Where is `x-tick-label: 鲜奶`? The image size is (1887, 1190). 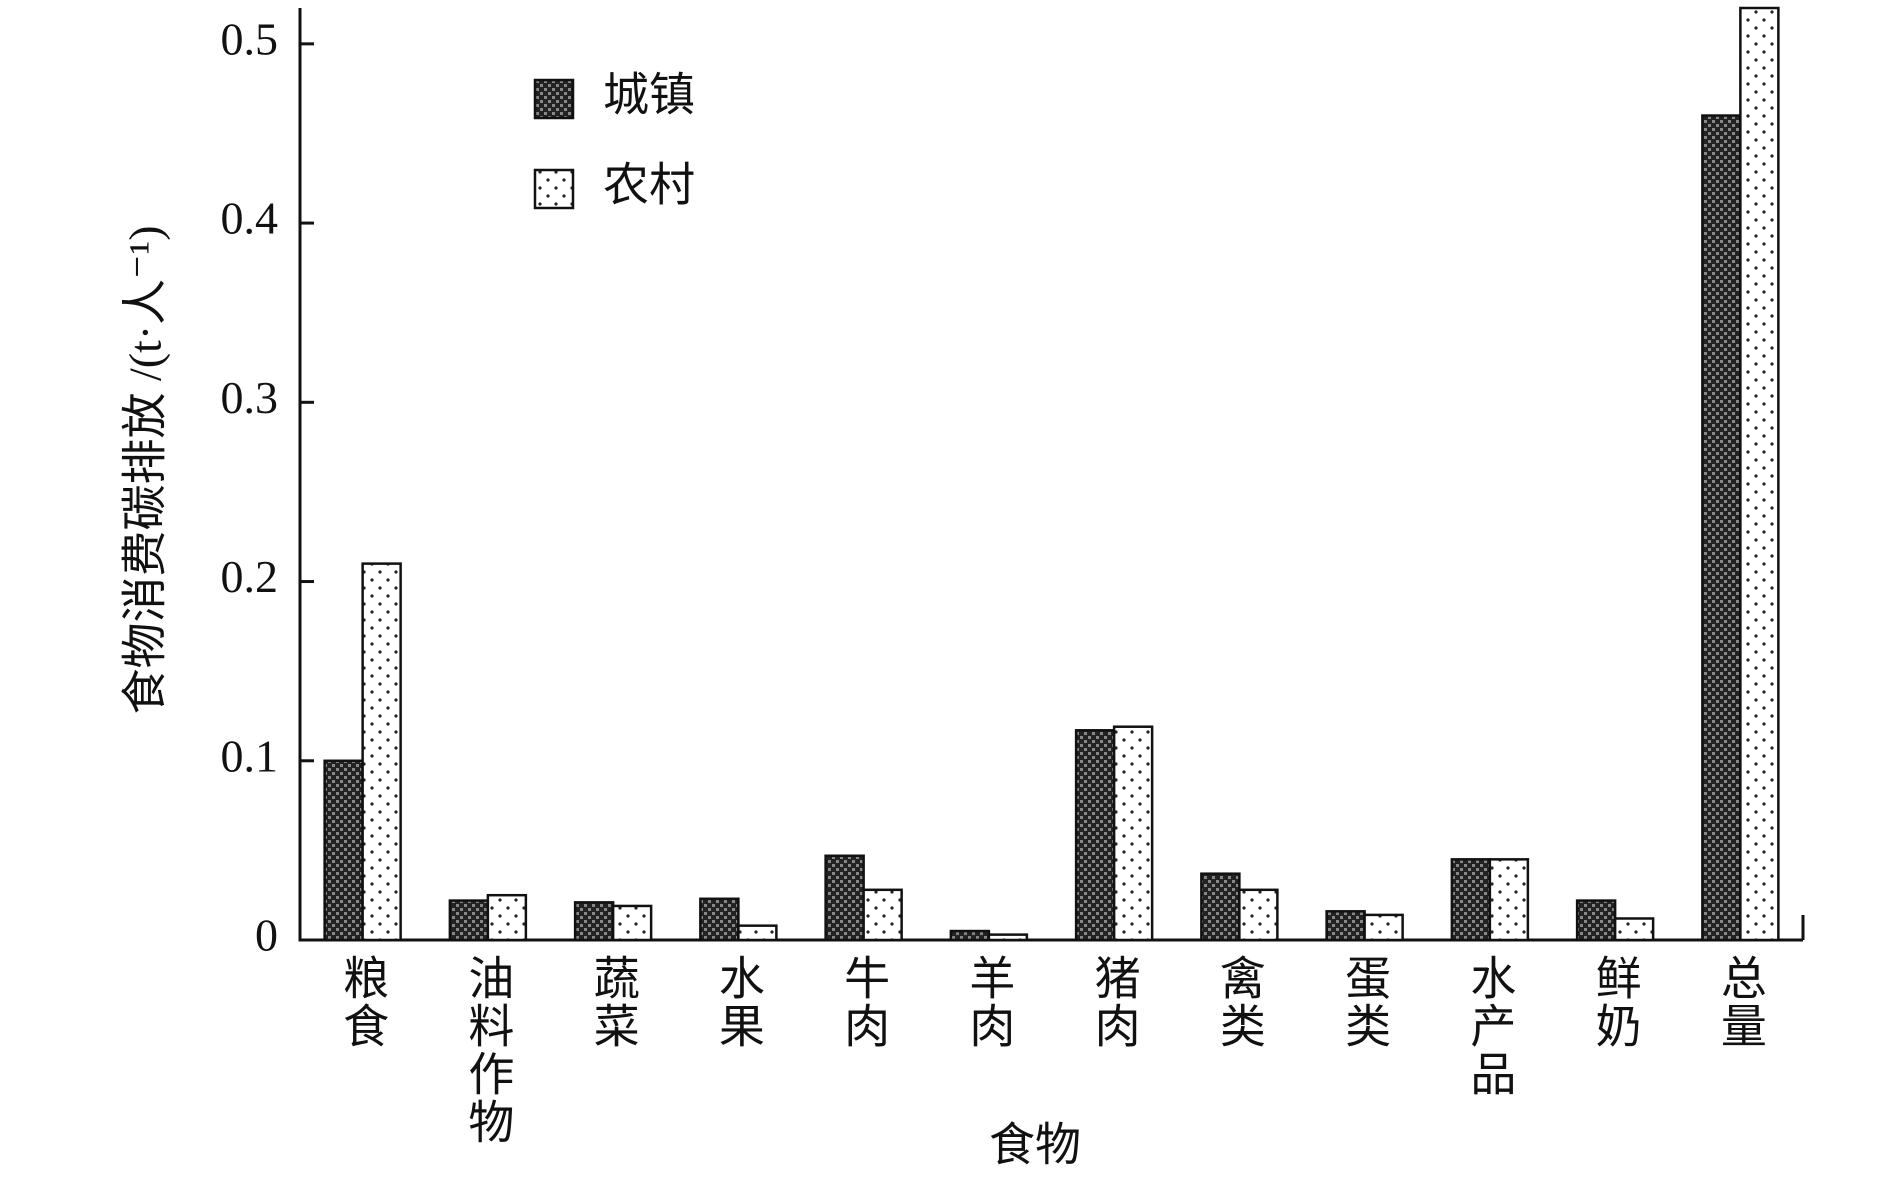 x-tick-label: 鲜奶 is located at coordinates (1615, 1002).